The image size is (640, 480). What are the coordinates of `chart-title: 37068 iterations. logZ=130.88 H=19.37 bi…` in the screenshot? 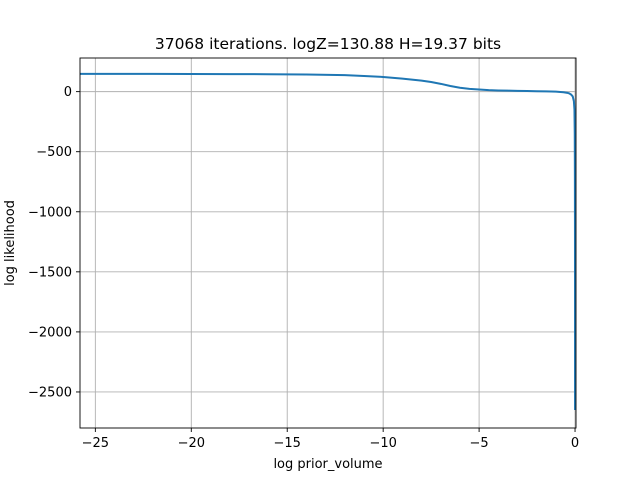 It's located at (328, 44).